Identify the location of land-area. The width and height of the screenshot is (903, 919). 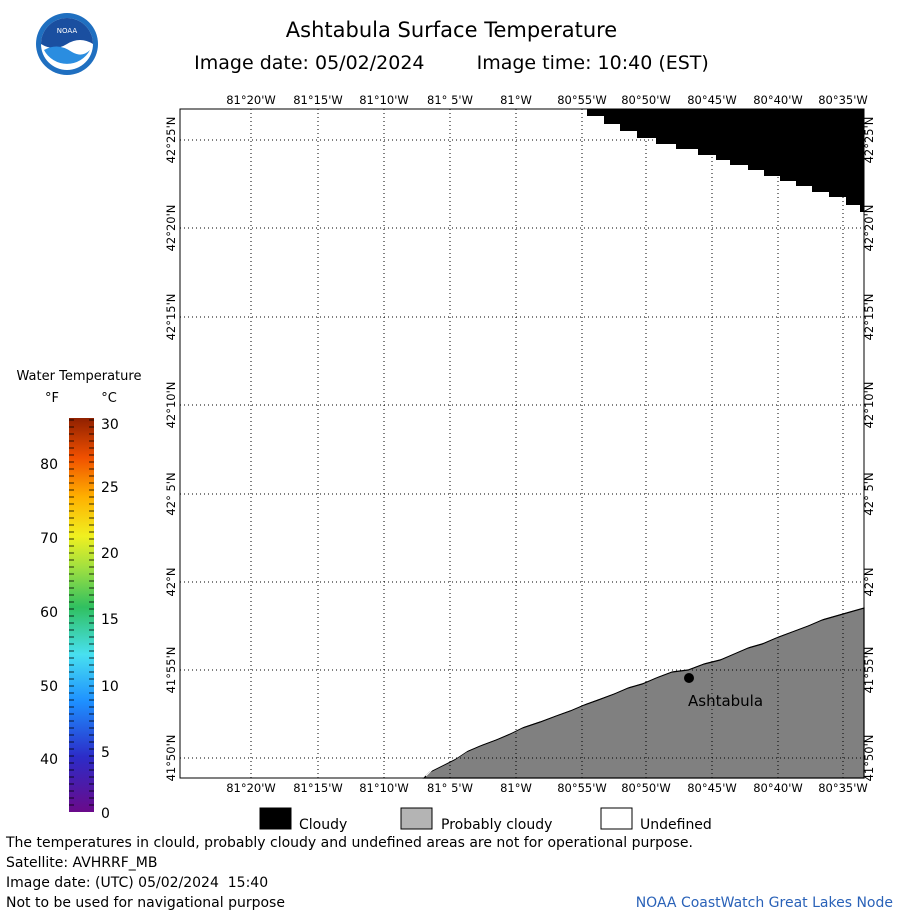
(643, 693).